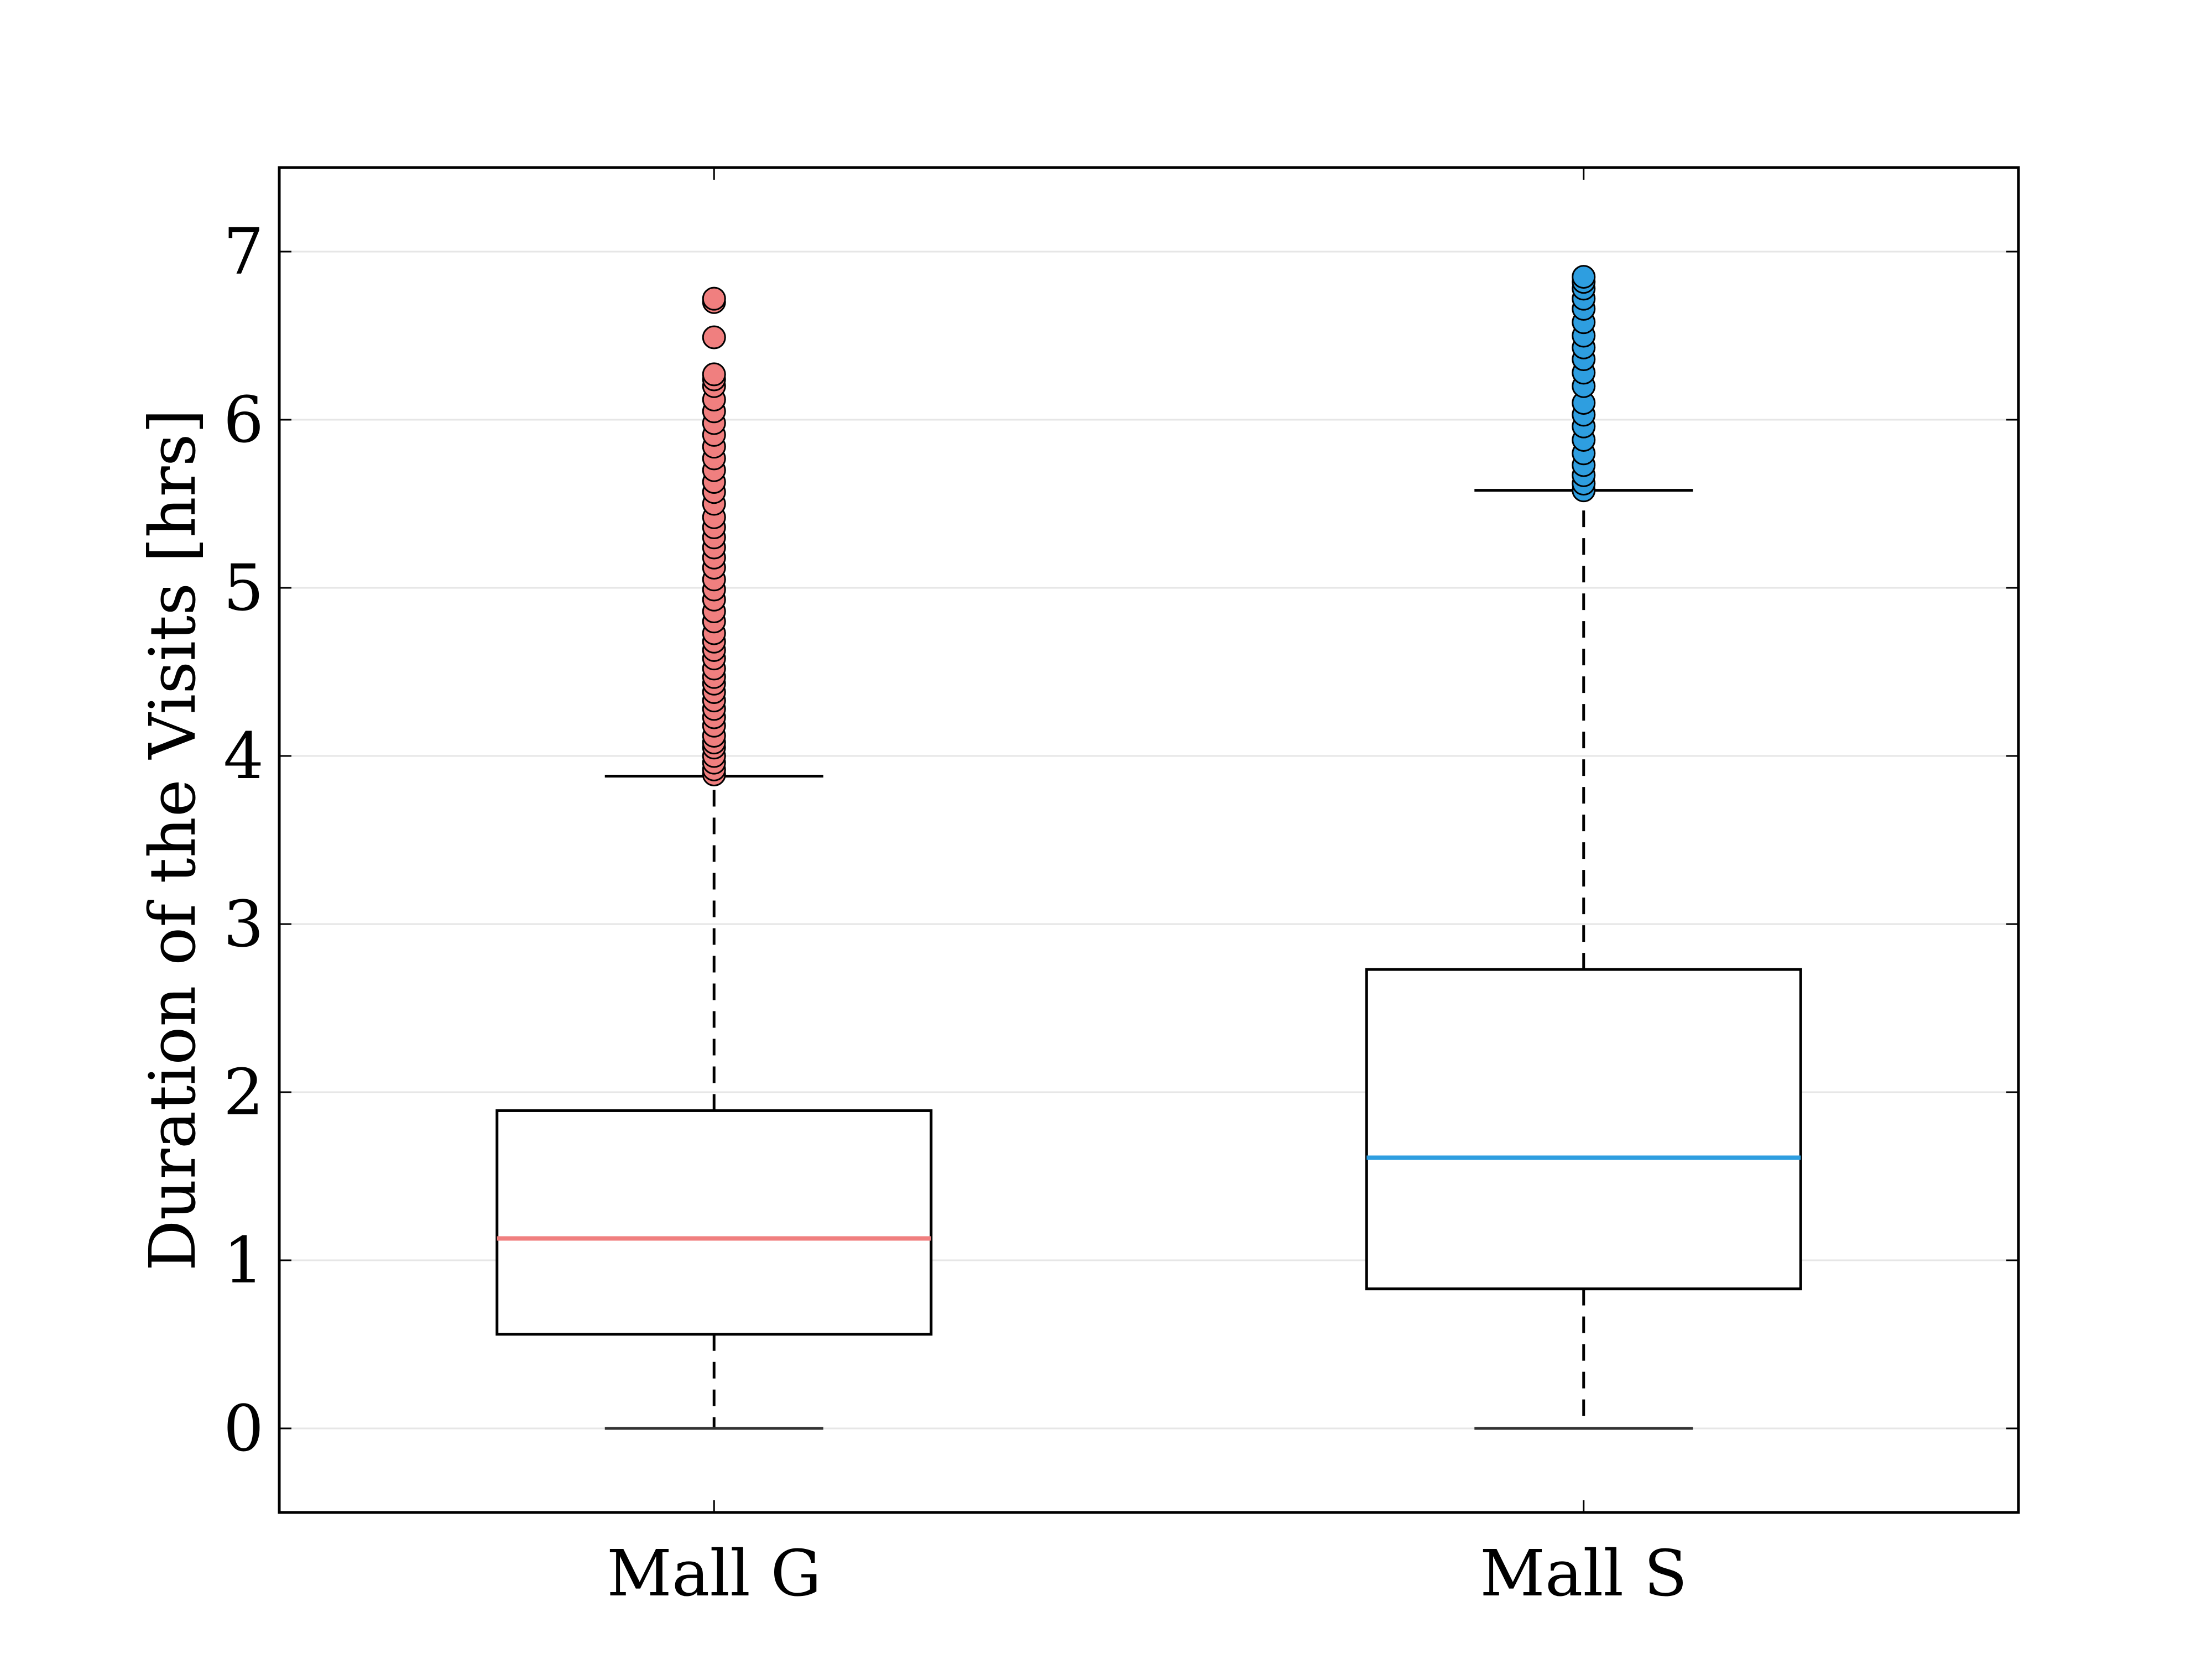 The height and width of the screenshot is (1659, 2212). Describe the element at coordinates (244, 588) in the screenshot. I see `y-tick-label: 5` at that location.